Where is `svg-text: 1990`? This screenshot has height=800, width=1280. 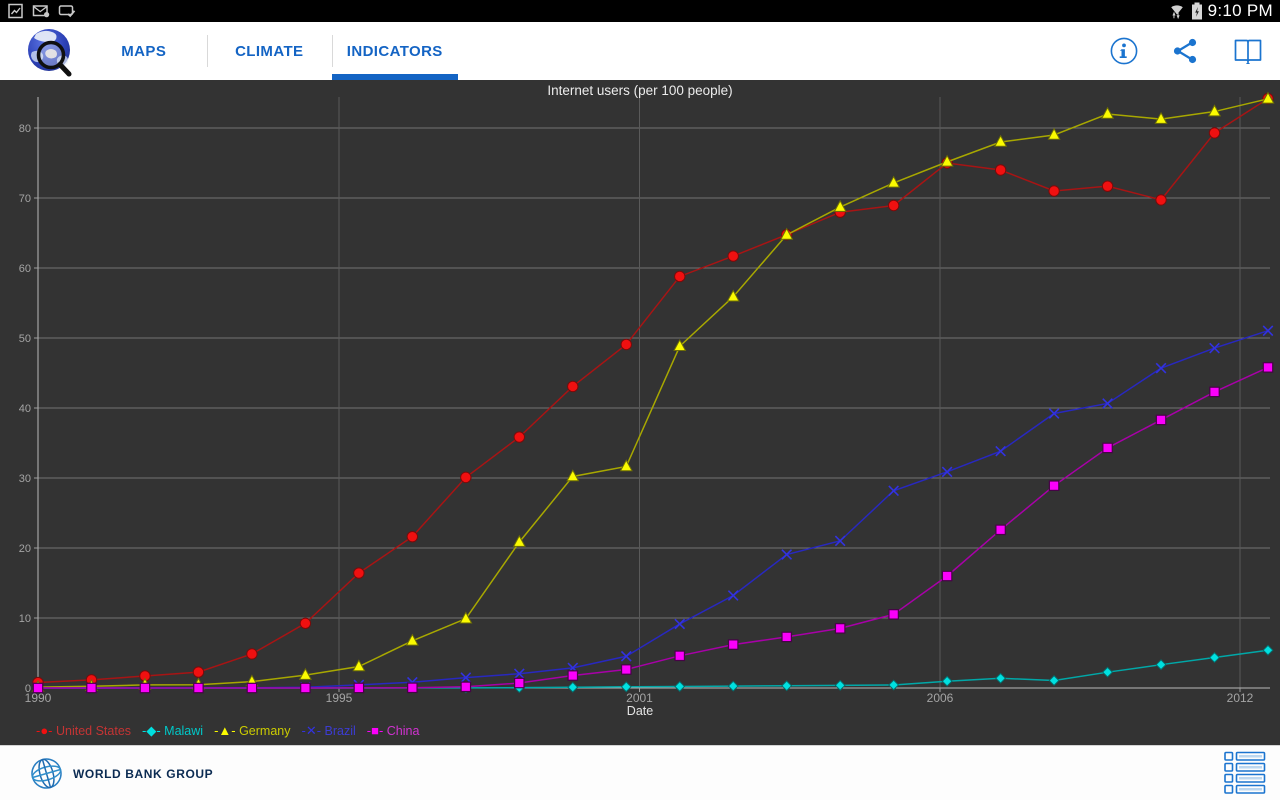
svg-text: 1990 is located at coordinates (38, 698).